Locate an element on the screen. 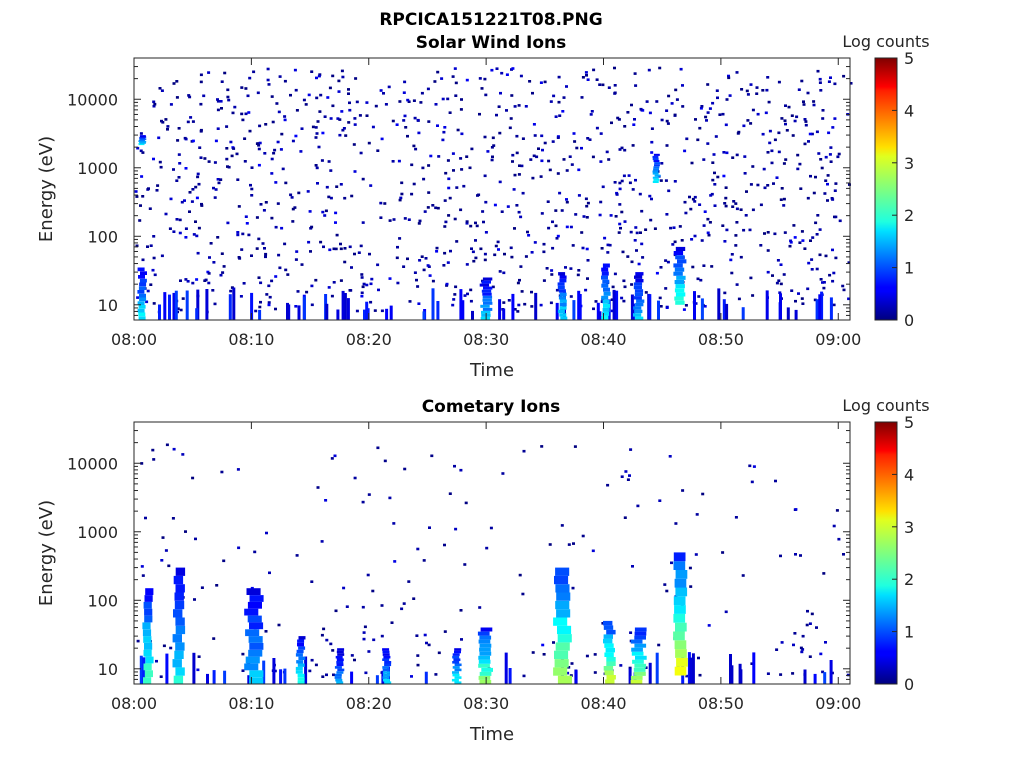 The image size is (1024, 768). colorbar is located at coordinates (886, 553).